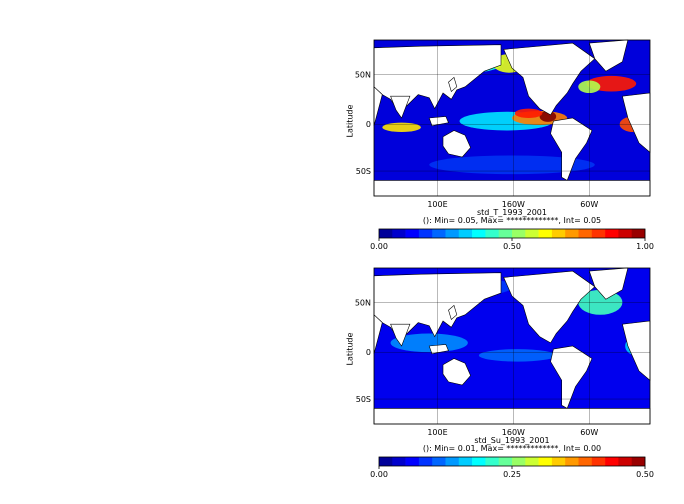 The width and height of the screenshot is (684, 504). What do you see at coordinates (512, 440) in the screenshot?
I see `salinity-title: std_Su_1993_2001` at bounding box center [512, 440].